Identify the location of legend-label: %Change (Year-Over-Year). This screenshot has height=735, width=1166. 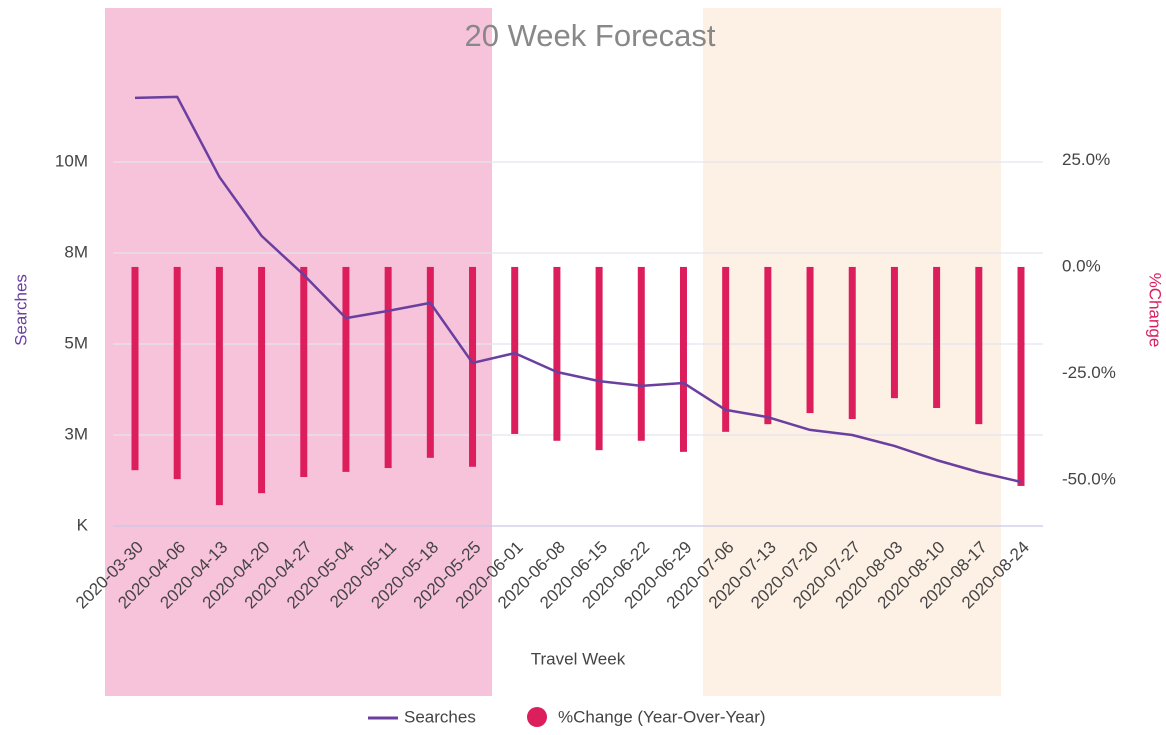
(662, 716).